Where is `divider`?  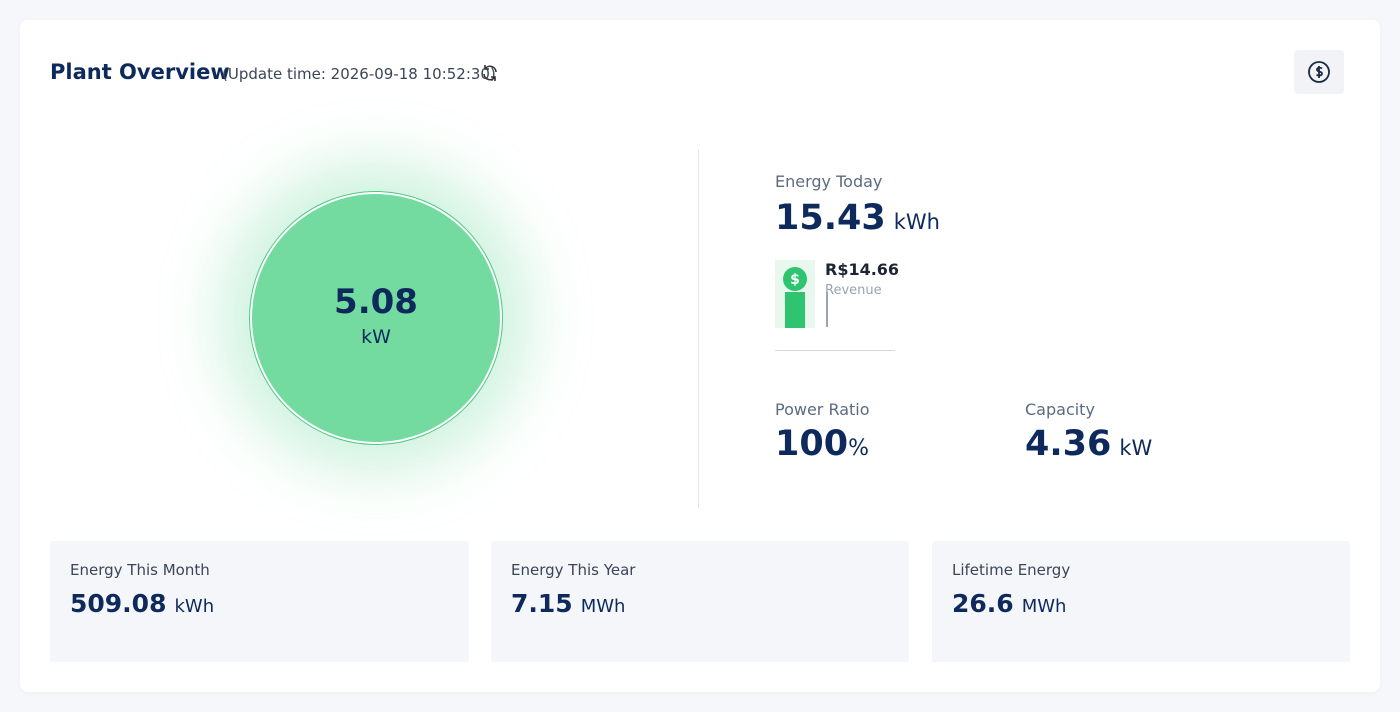
divider is located at coordinates (698, 329).